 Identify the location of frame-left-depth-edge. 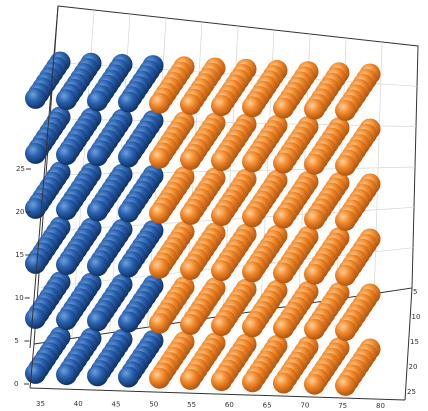
(32, 366).